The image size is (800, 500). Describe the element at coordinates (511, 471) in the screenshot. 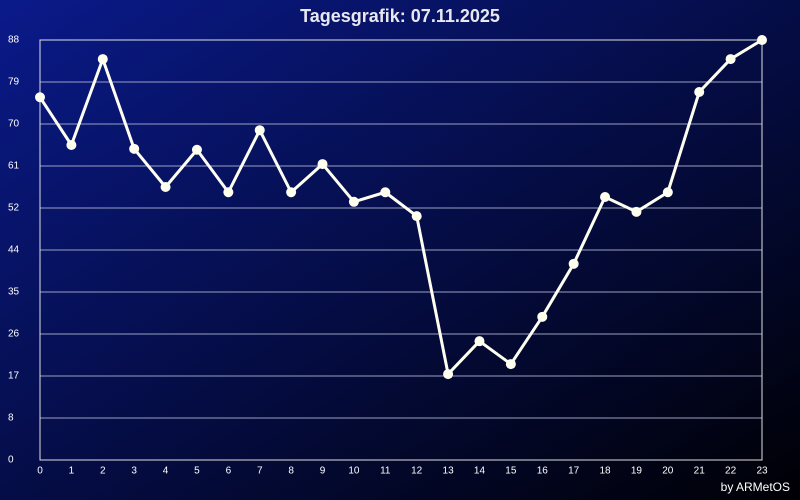

I see `x-tick-label: 15` at that location.